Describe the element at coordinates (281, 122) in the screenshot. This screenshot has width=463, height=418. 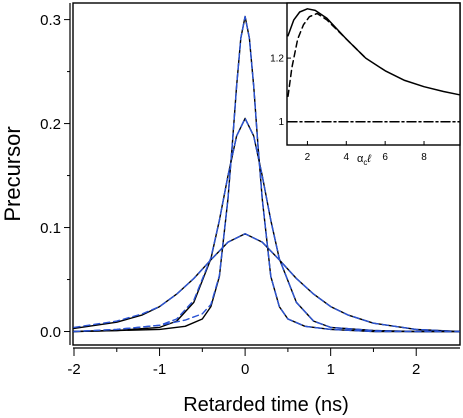
I see `inset-y-tick-label: 1` at that location.